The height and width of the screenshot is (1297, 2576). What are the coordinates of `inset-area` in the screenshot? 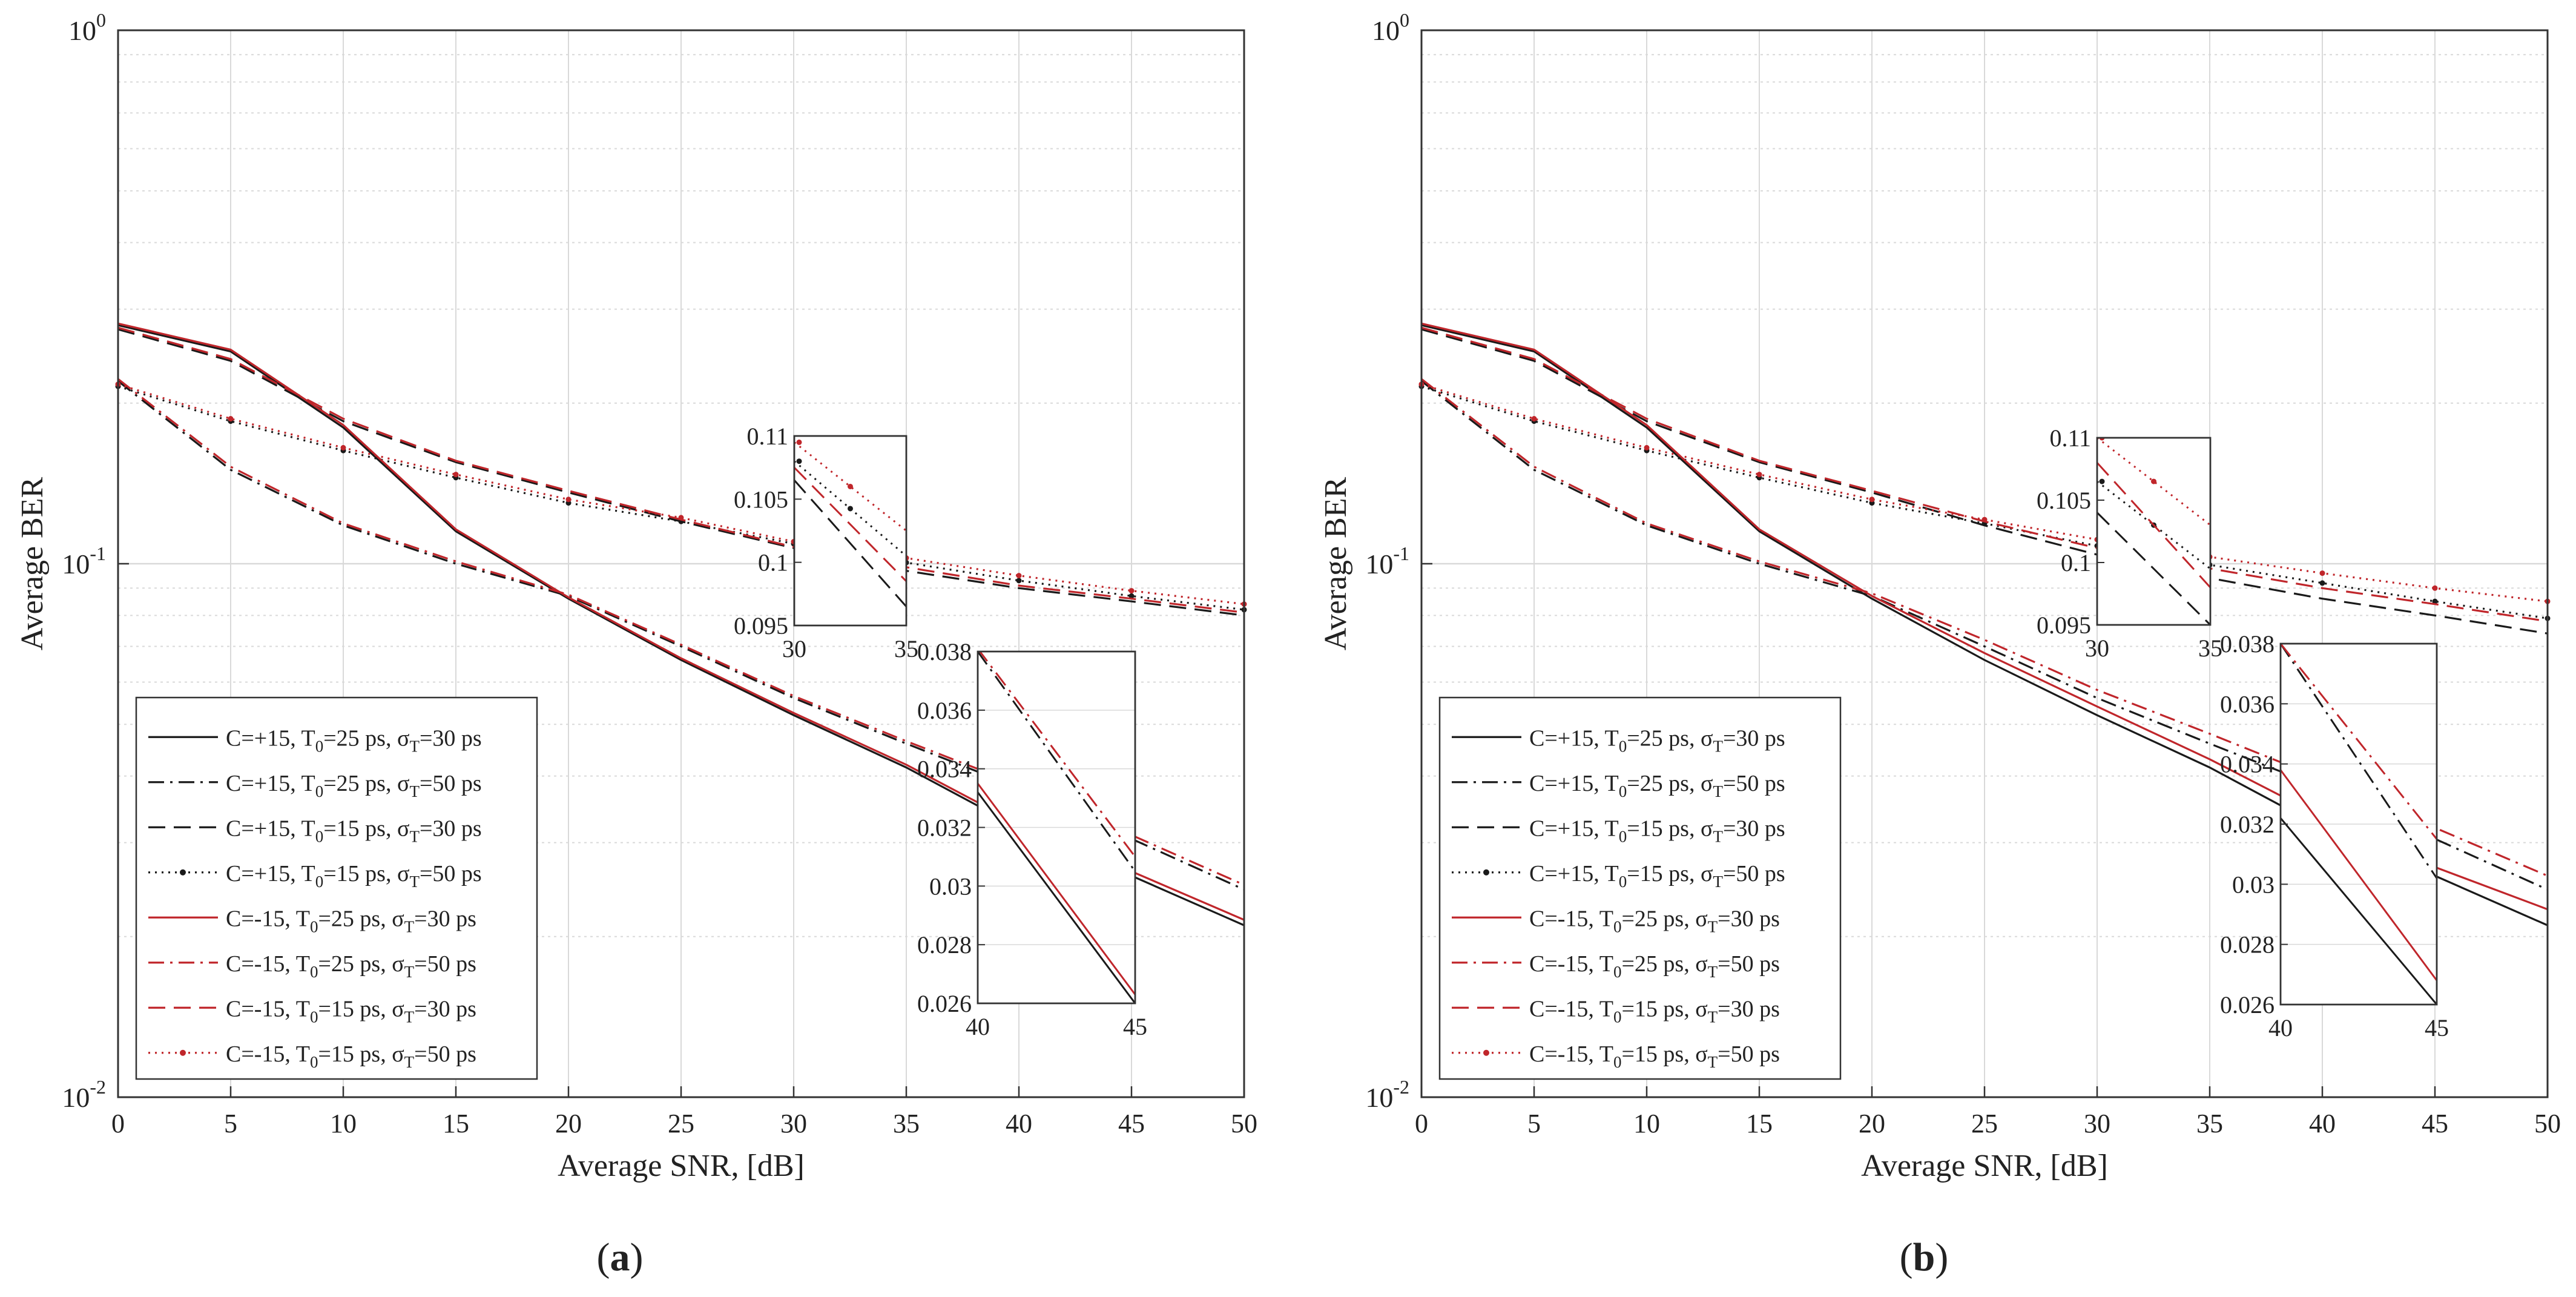 It's located at (850, 530).